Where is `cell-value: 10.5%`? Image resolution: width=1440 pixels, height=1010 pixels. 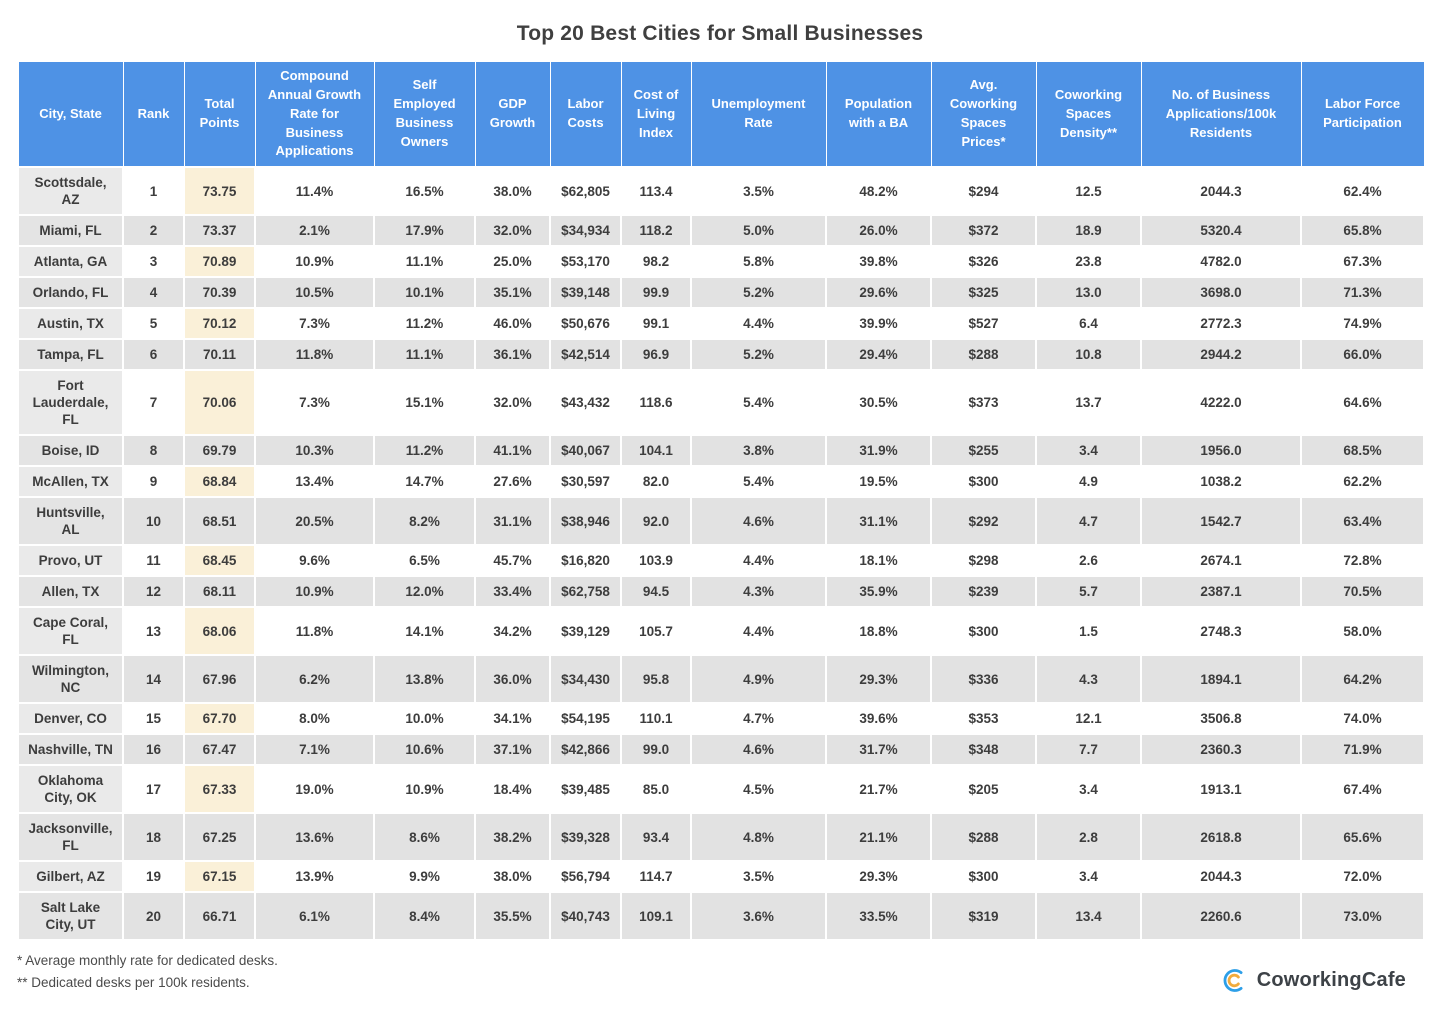
cell-value: 10.5% is located at coordinates (314, 293).